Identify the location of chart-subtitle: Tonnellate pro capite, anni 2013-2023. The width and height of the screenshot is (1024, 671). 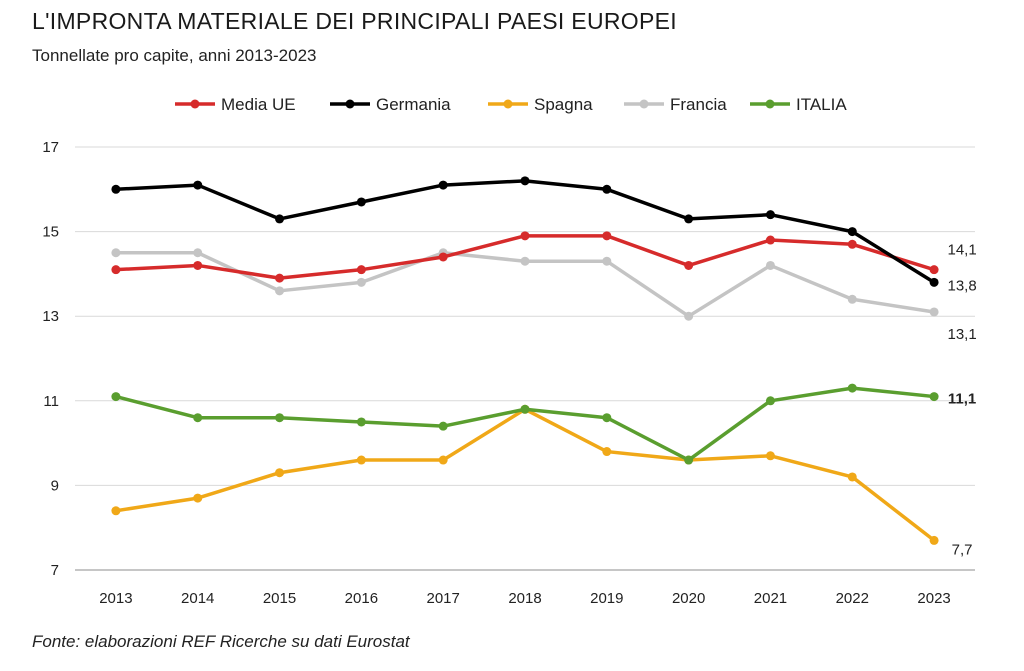
(174, 55).